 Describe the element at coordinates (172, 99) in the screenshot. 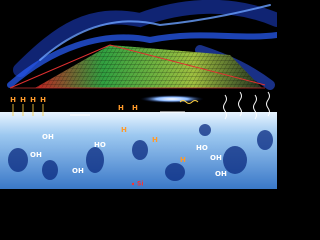

I see `plasma-glow` at that location.